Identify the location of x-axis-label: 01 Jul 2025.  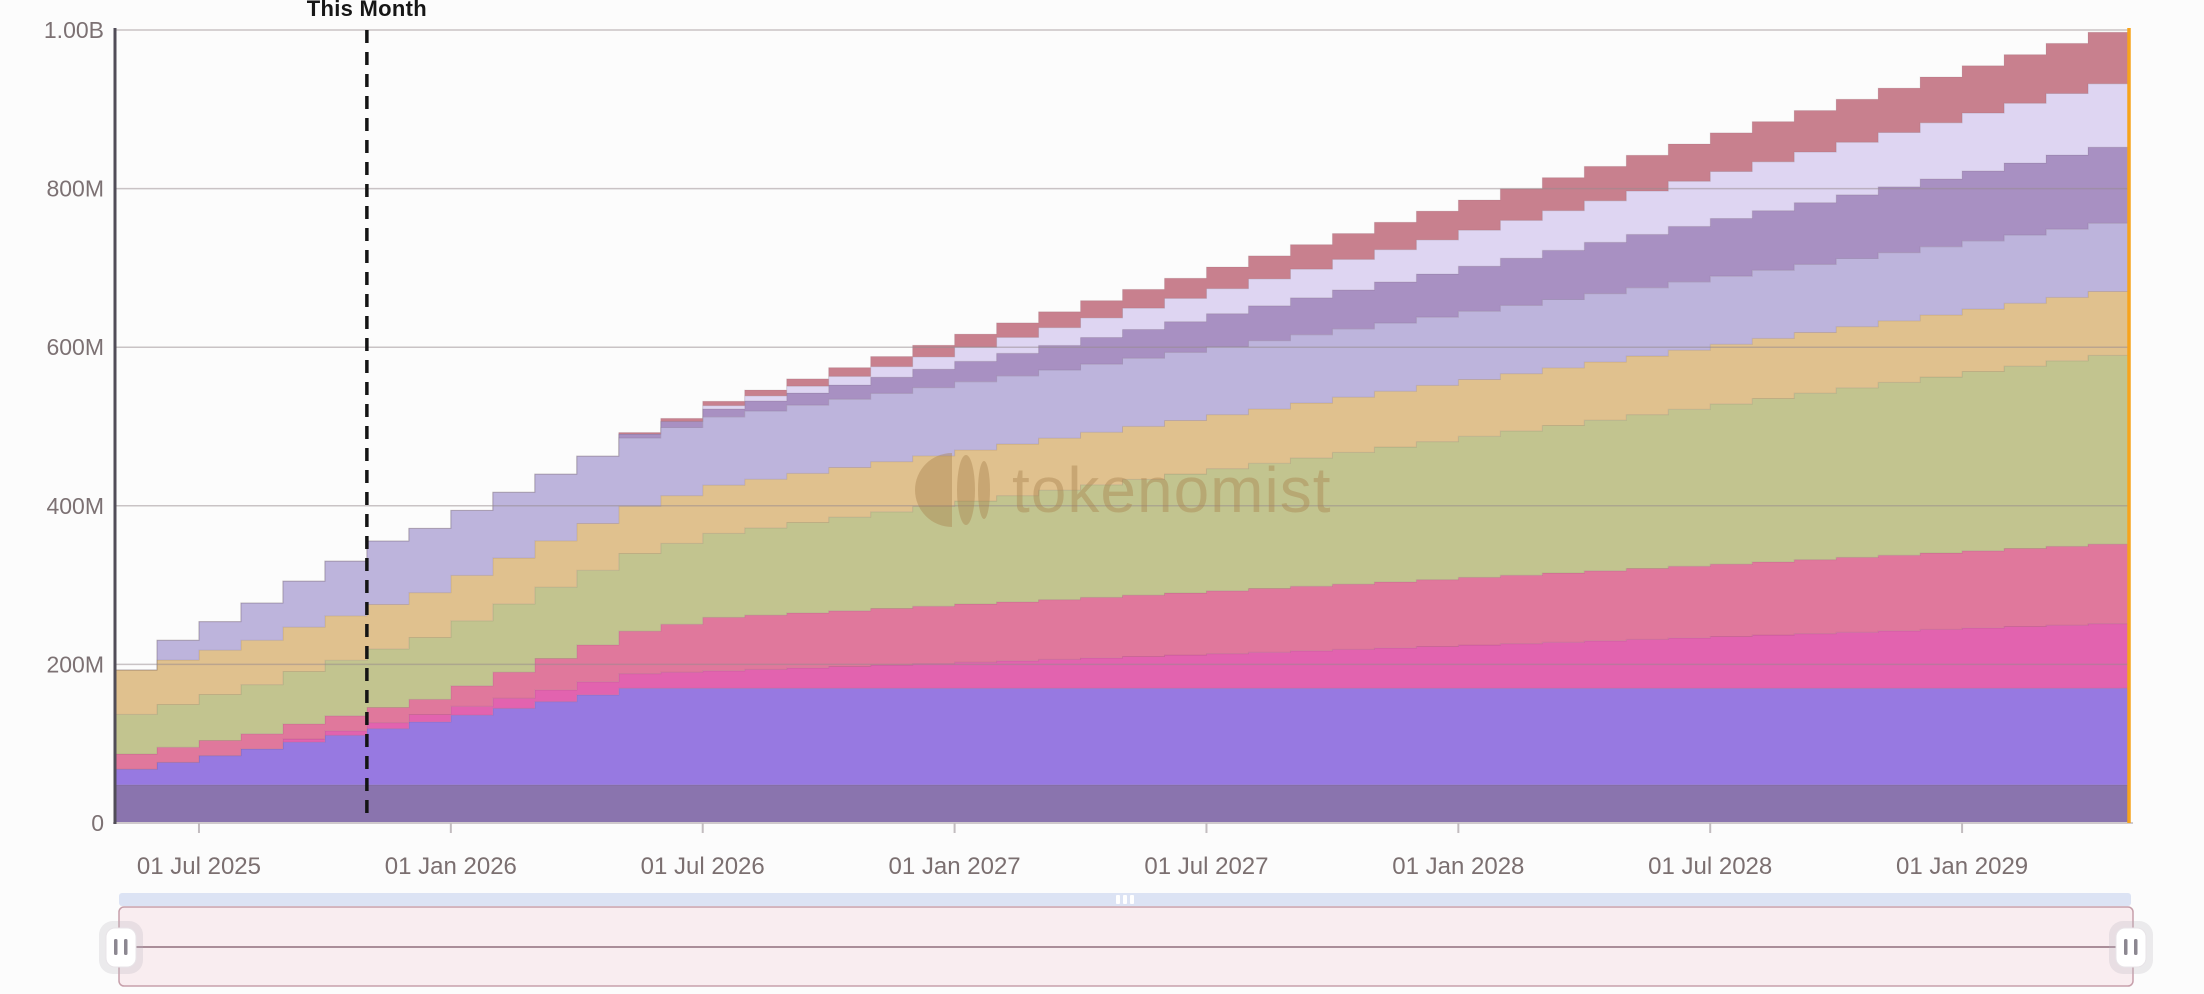
(199, 866).